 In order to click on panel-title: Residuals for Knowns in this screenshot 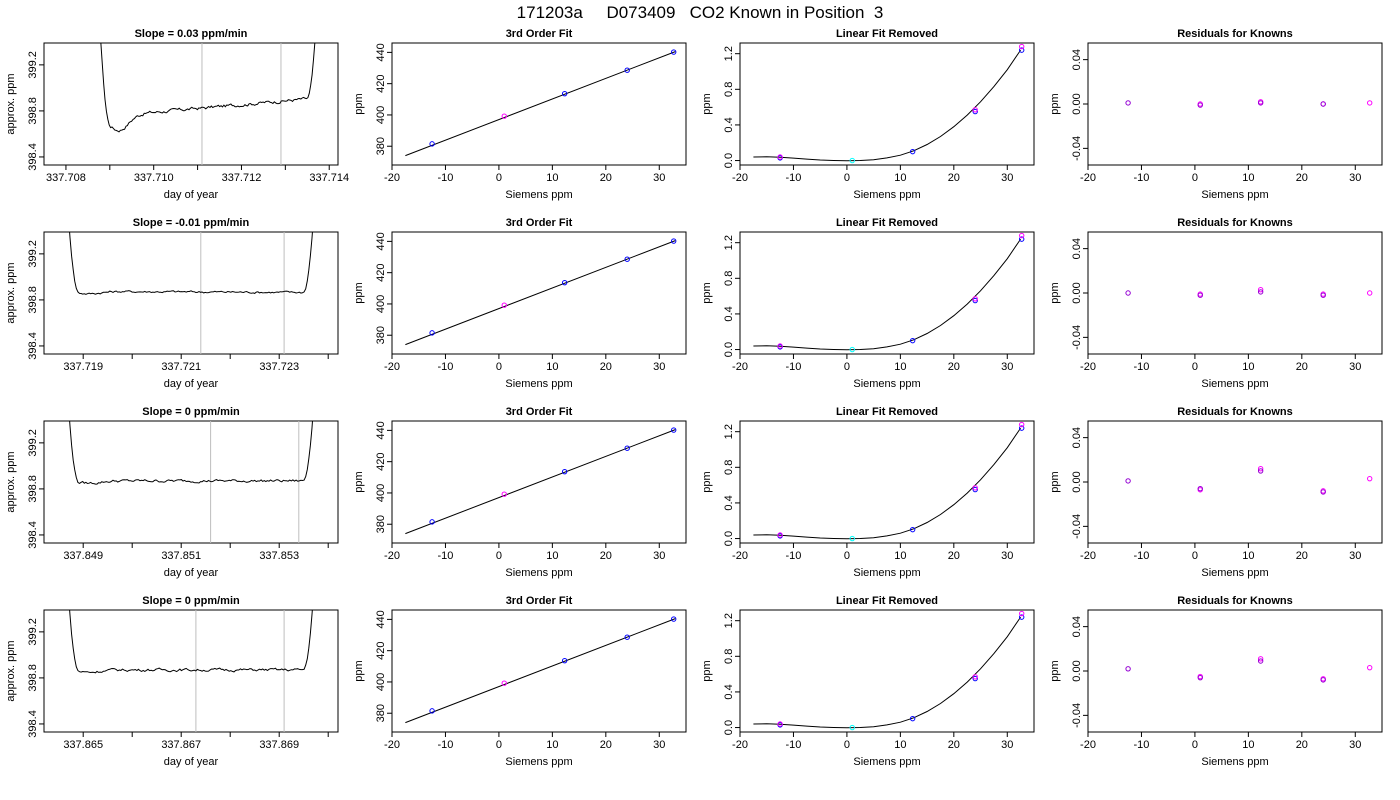, I will do `click(1235, 223)`.